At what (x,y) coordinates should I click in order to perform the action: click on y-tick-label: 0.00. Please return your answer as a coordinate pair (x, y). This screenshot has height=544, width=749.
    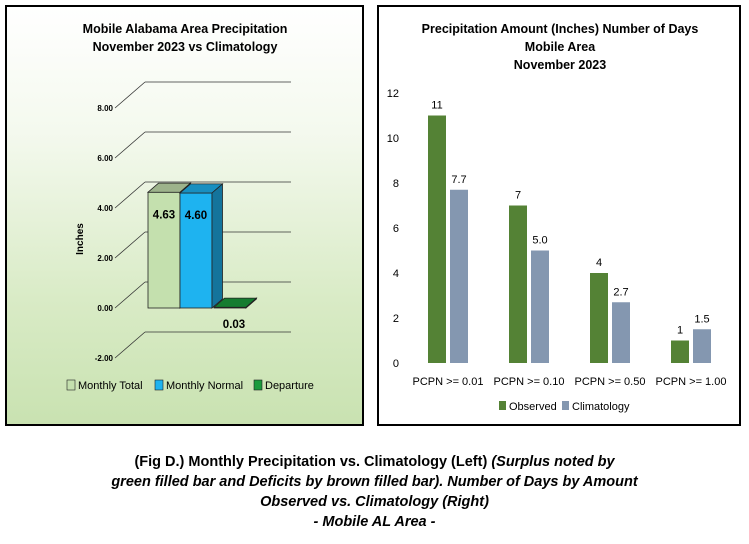
    Looking at the image, I should click on (105, 308).